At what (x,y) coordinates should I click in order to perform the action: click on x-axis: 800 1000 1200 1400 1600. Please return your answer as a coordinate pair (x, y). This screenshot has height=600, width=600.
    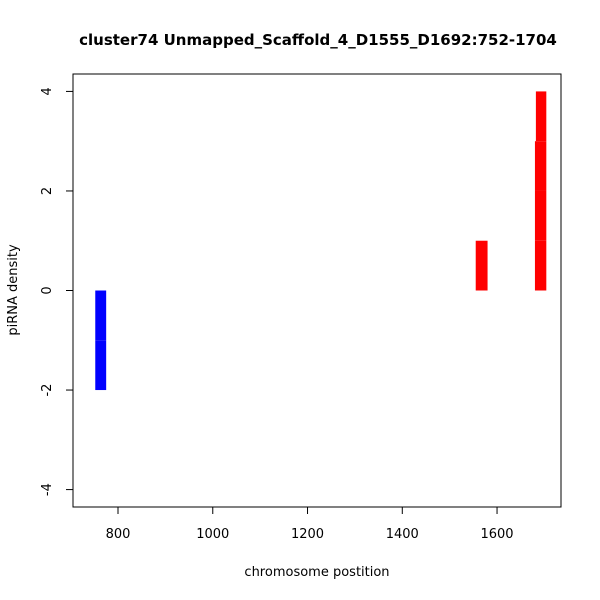
    Looking at the image, I should click on (310, 524).